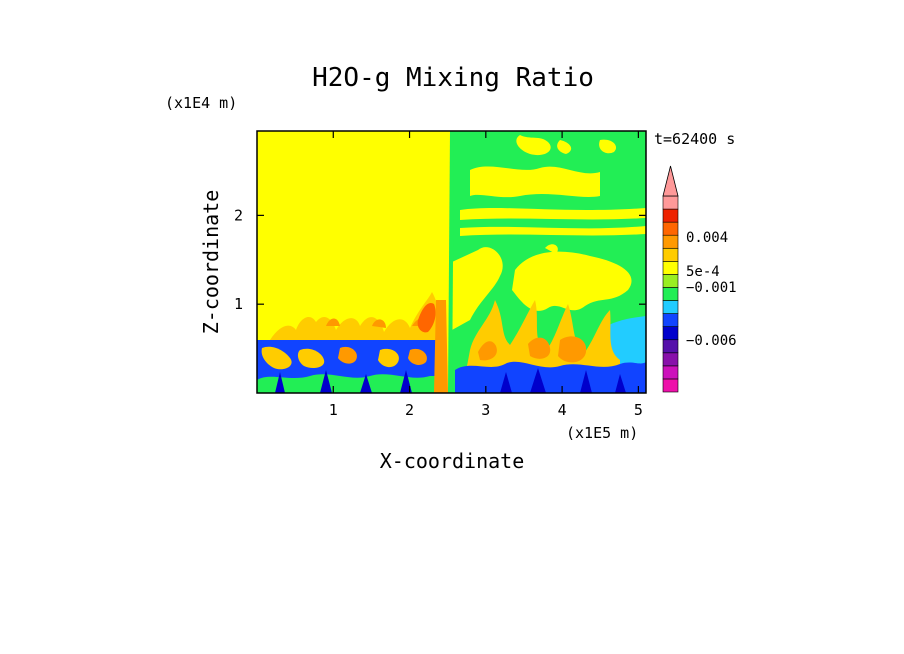 This screenshot has height=654, width=904. Describe the element at coordinates (201, 103) in the screenshot. I see `y-unit-label: (x1E4 m)` at that location.